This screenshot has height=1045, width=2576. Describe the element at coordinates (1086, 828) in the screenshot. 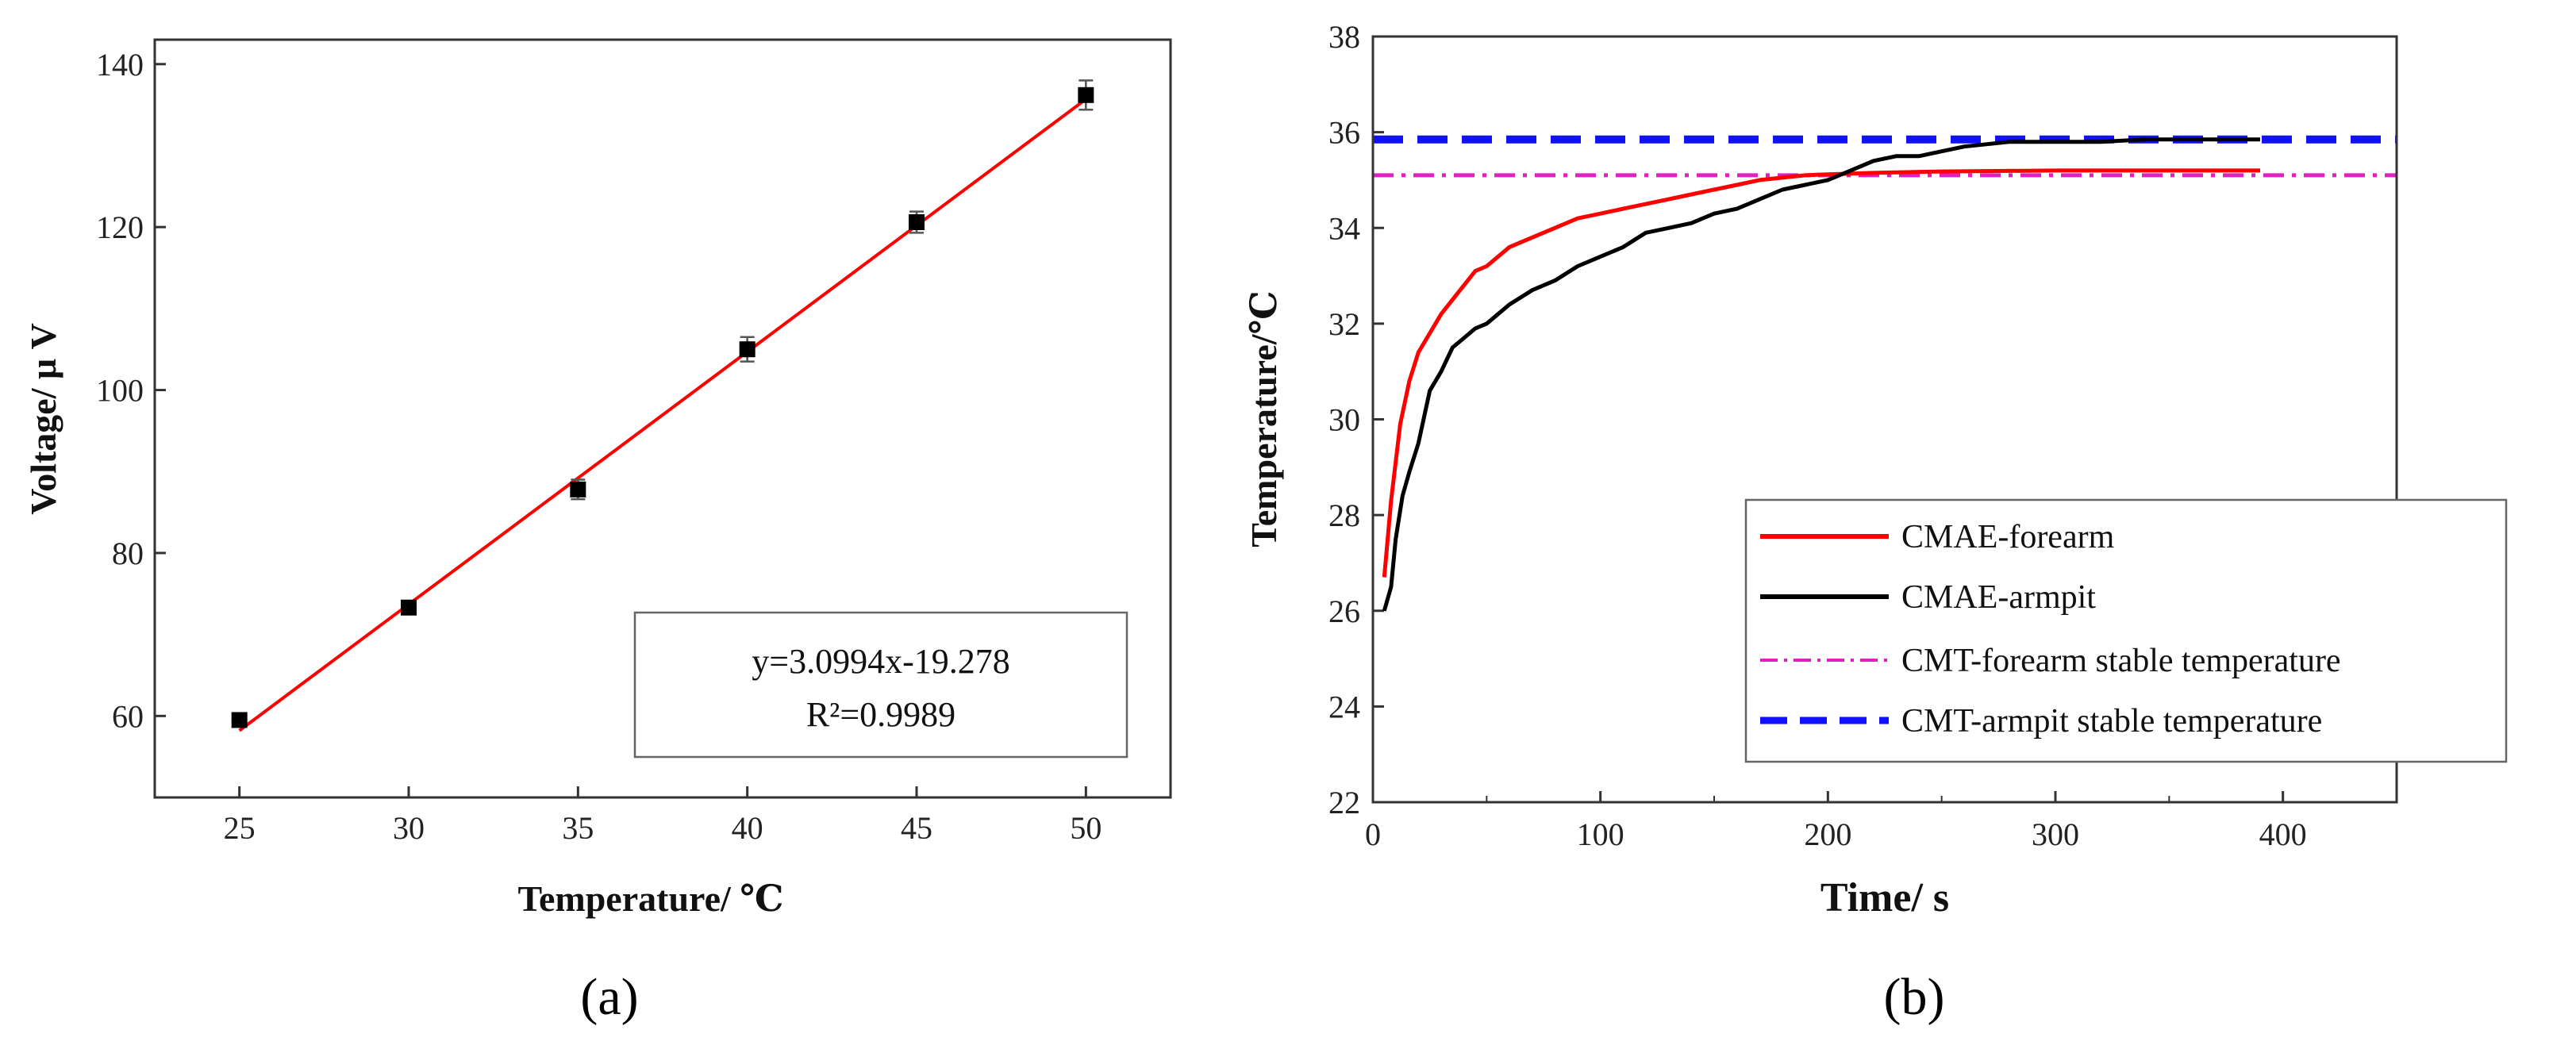

I see `chart-a-x-tick-label: 50` at that location.